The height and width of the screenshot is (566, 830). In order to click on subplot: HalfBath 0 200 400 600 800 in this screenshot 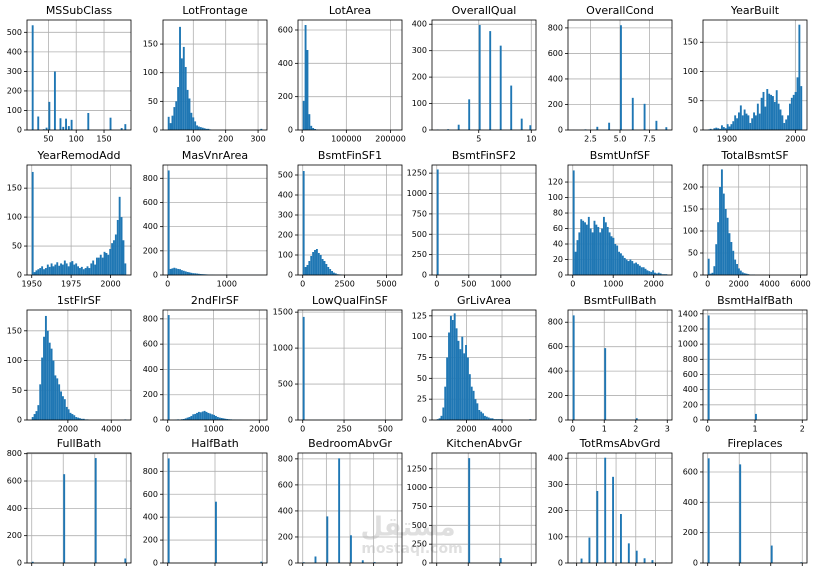, I will do `click(205, 501)`.